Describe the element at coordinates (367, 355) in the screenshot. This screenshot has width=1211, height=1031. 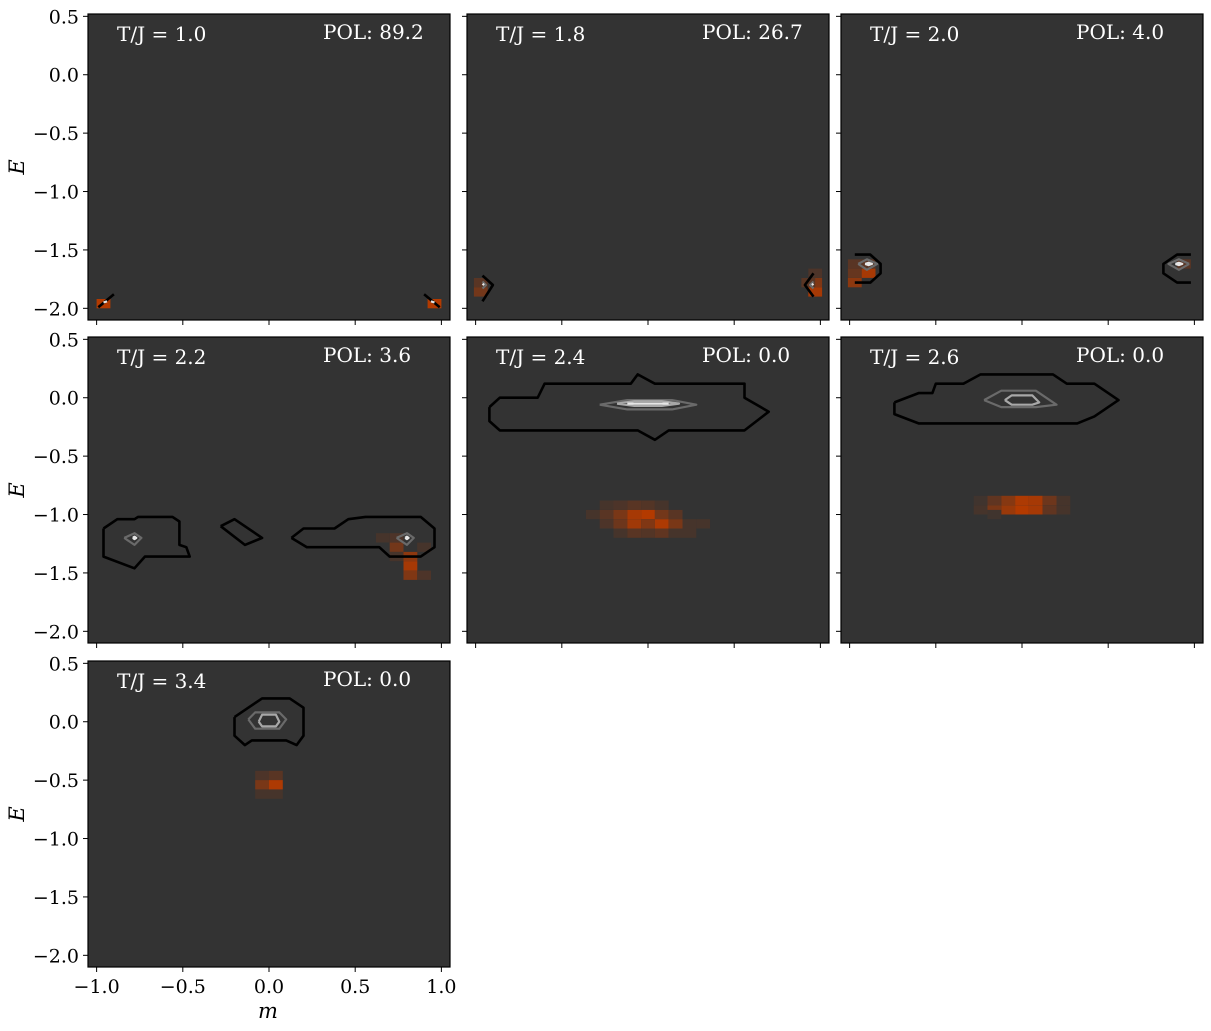
I see `pol-label: POL: 3.6` at that location.